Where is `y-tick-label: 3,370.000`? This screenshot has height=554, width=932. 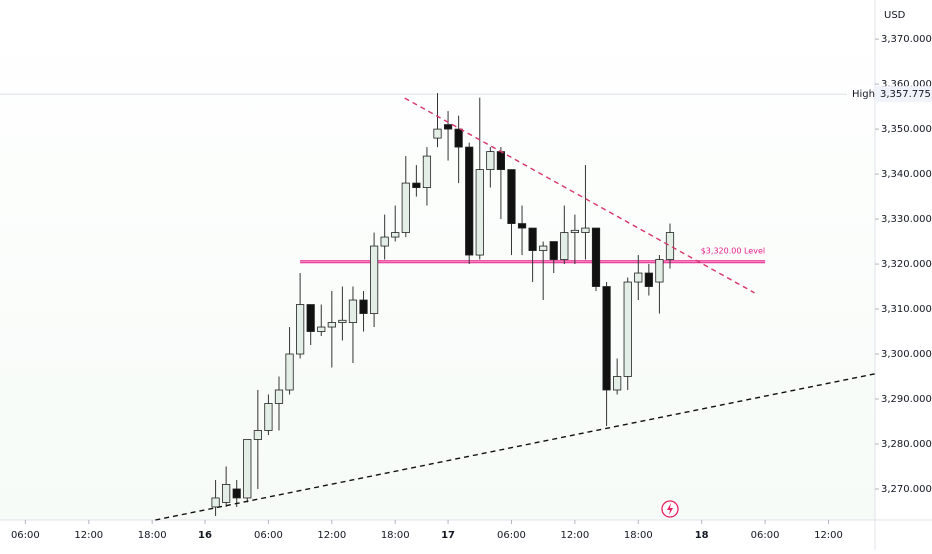 y-tick-label: 3,370.000 is located at coordinates (906, 39).